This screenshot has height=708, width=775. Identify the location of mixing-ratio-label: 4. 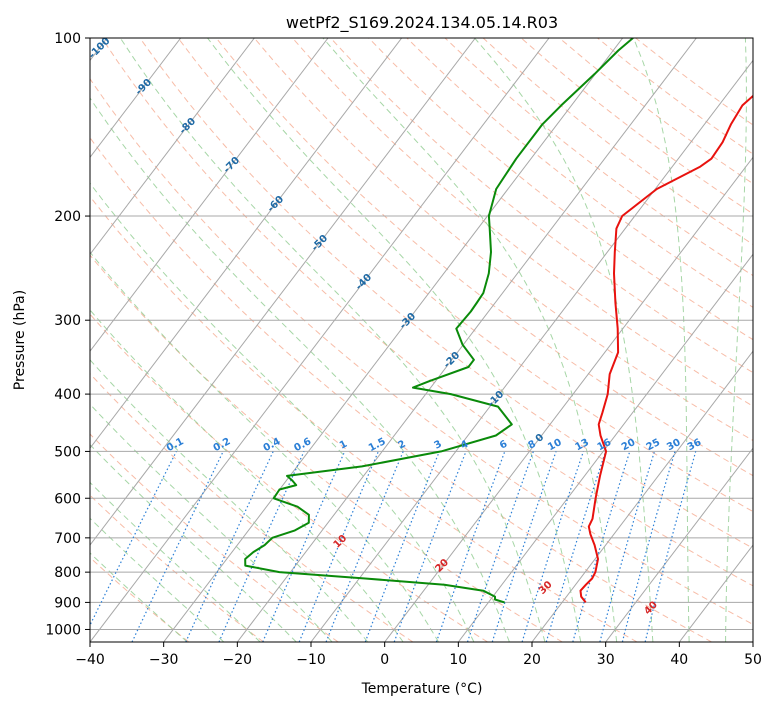
(464, 445).